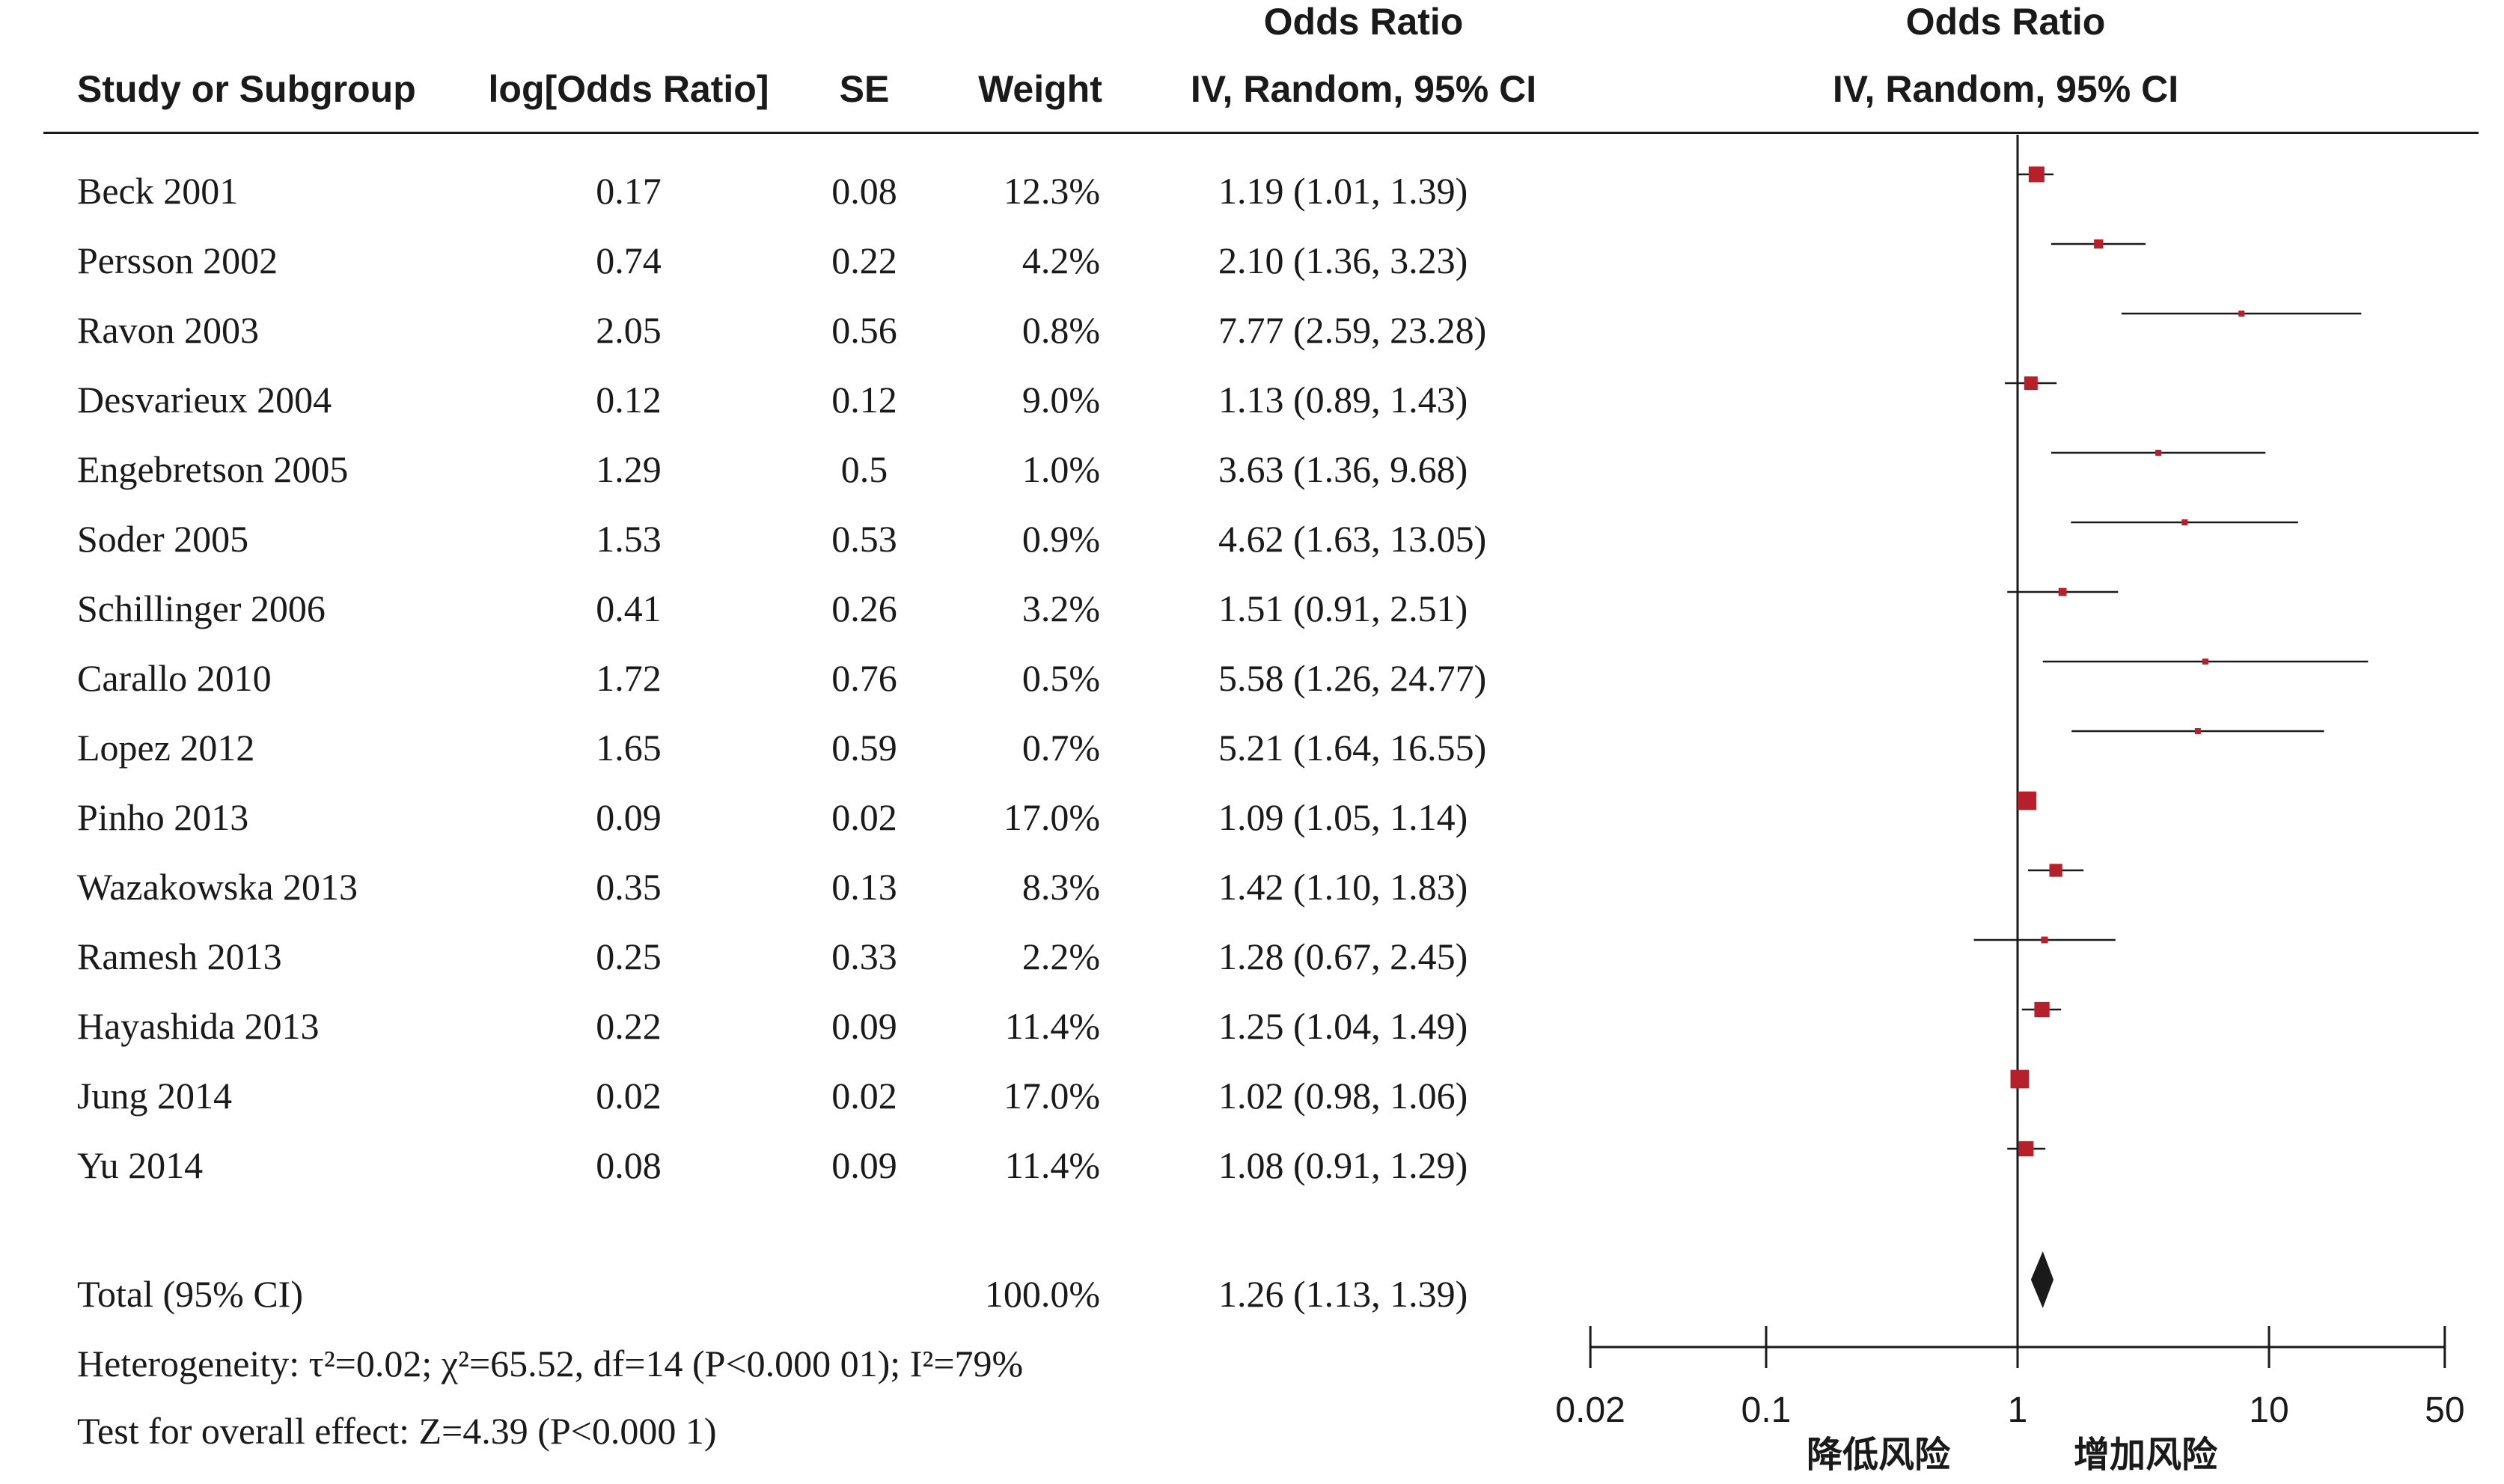  What do you see at coordinates (629, 330) in the screenshot?
I see `study-log-or: 2.05` at bounding box center [629, 330].